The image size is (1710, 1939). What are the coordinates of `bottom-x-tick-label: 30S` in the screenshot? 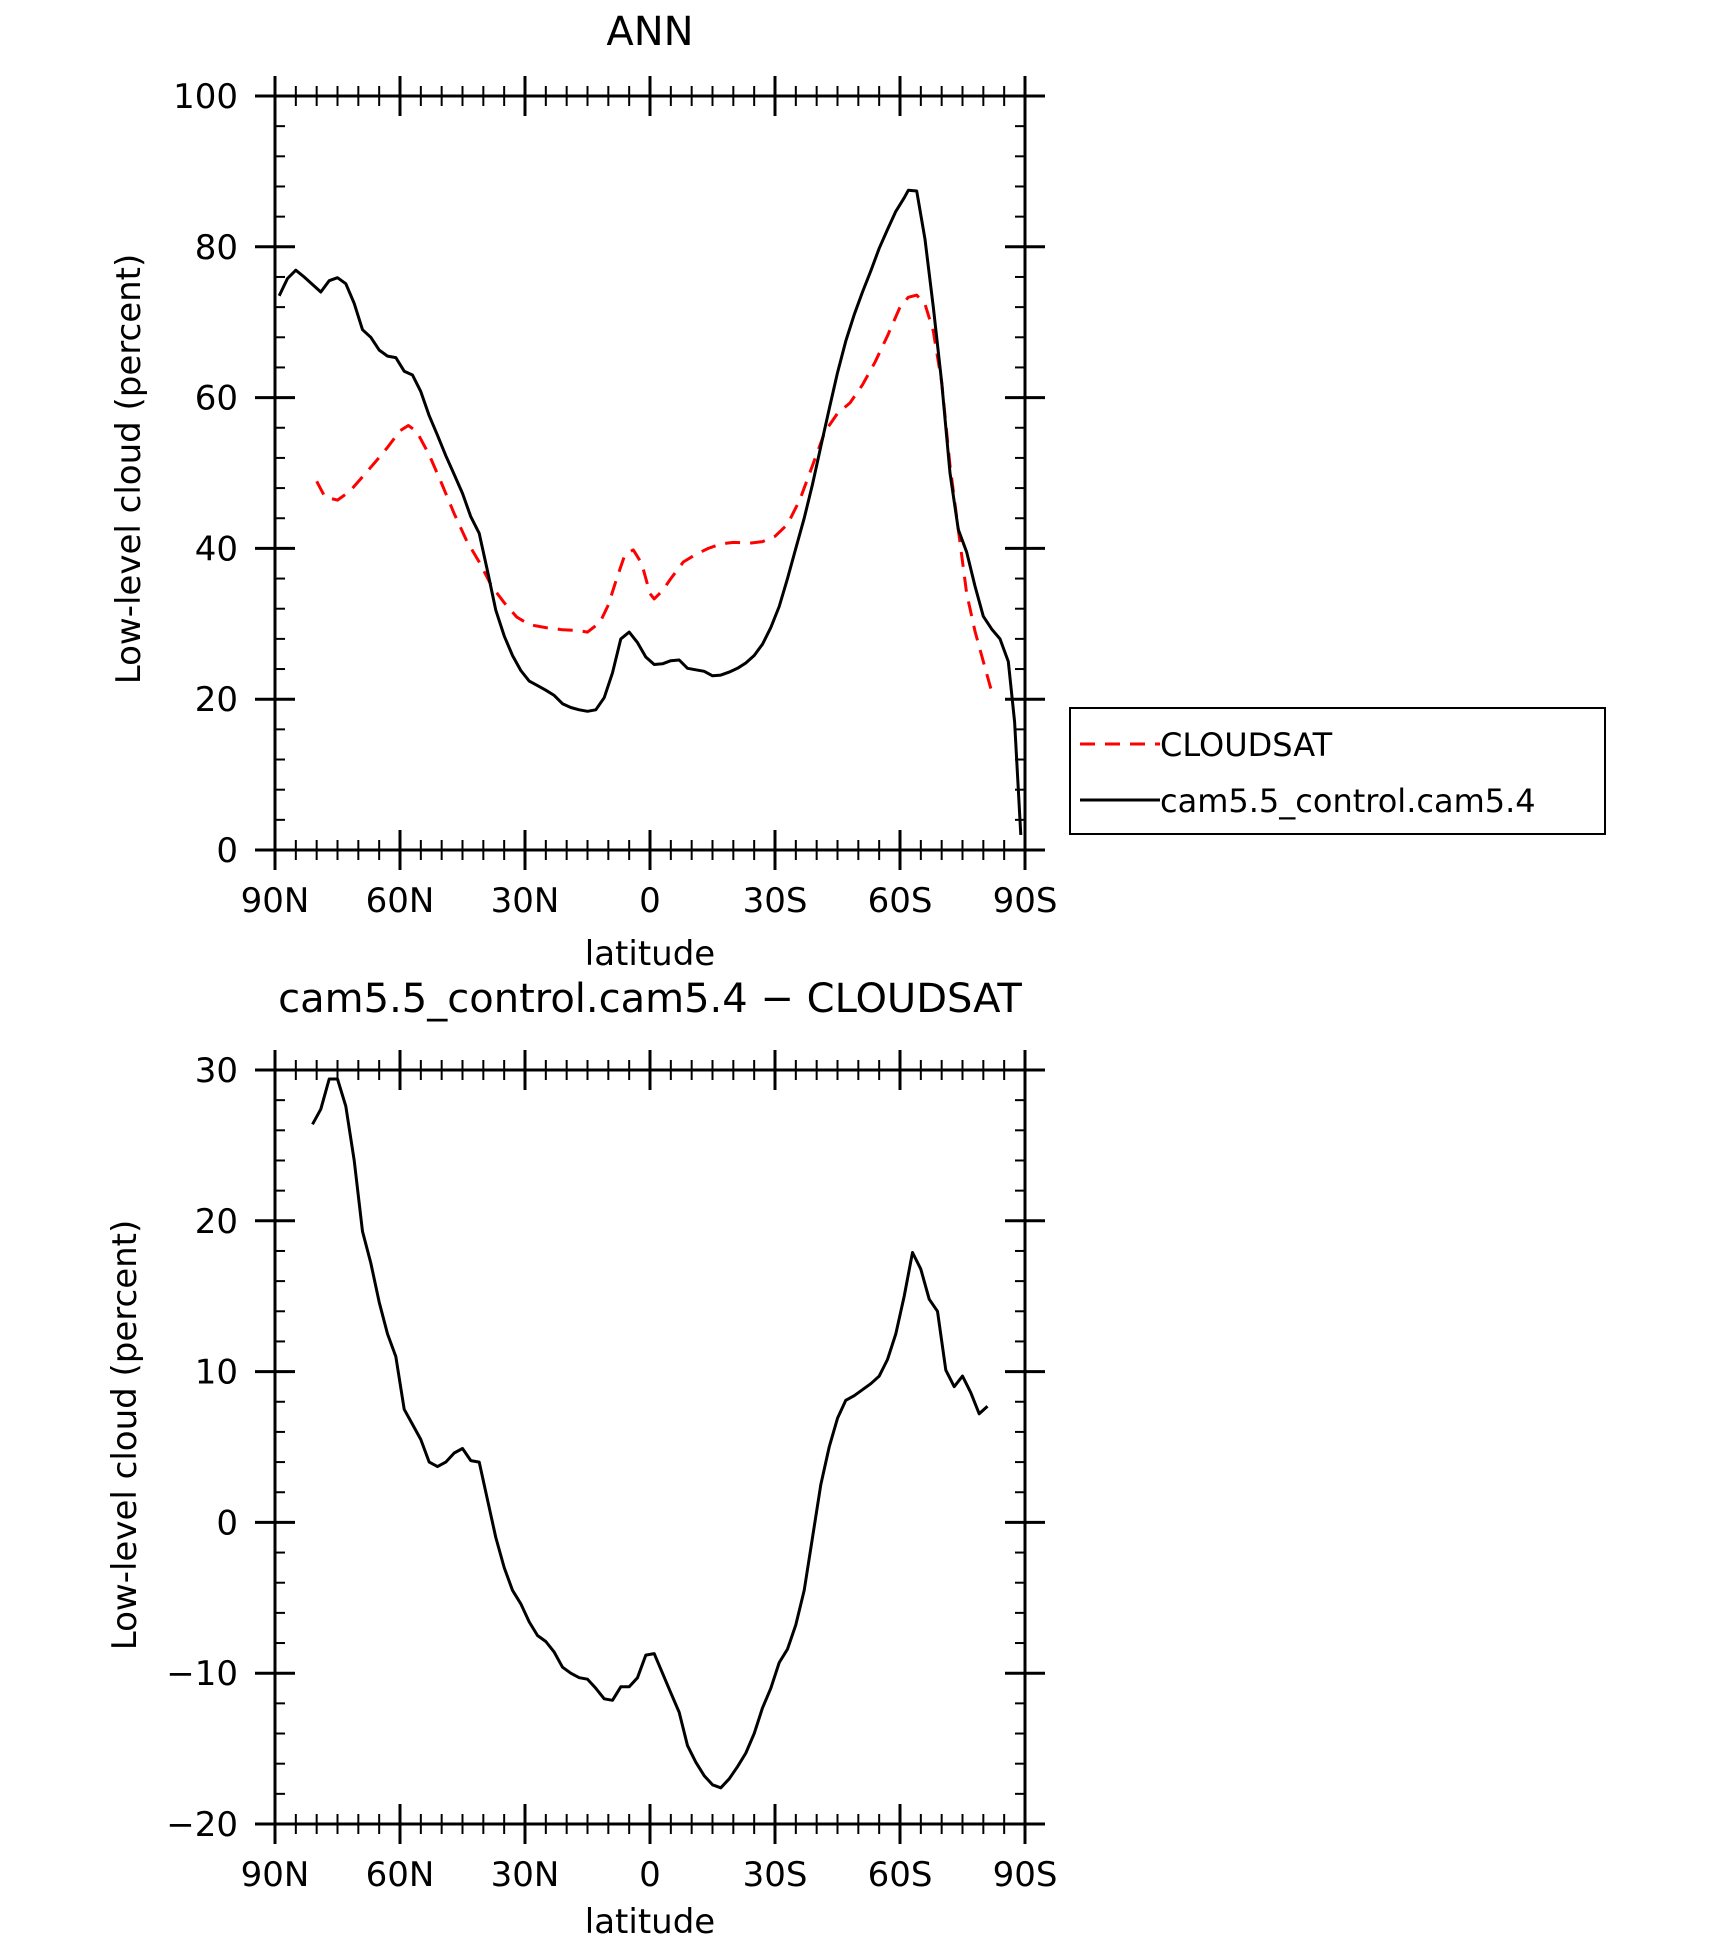 It's located at (775, 1875).